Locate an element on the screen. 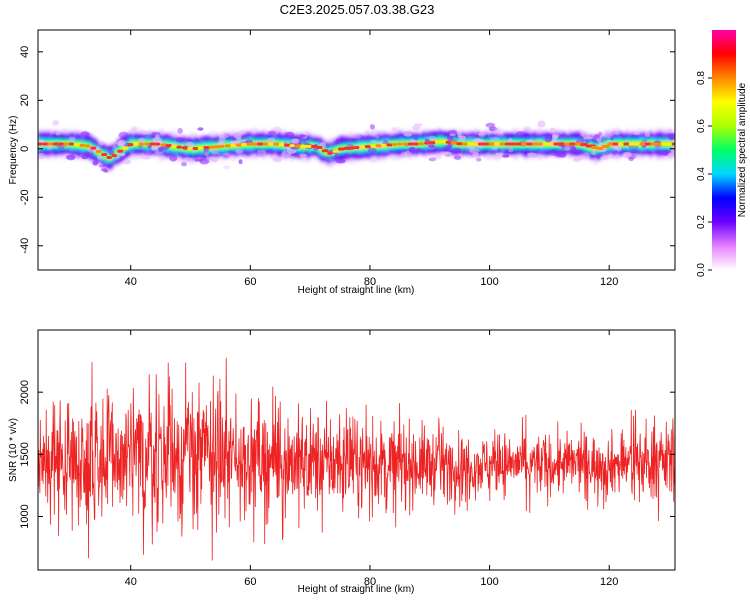 The width and height of the screenshot is (750, 600). snr-y-tick-label: 1000 is located at coordinates (25, 516).